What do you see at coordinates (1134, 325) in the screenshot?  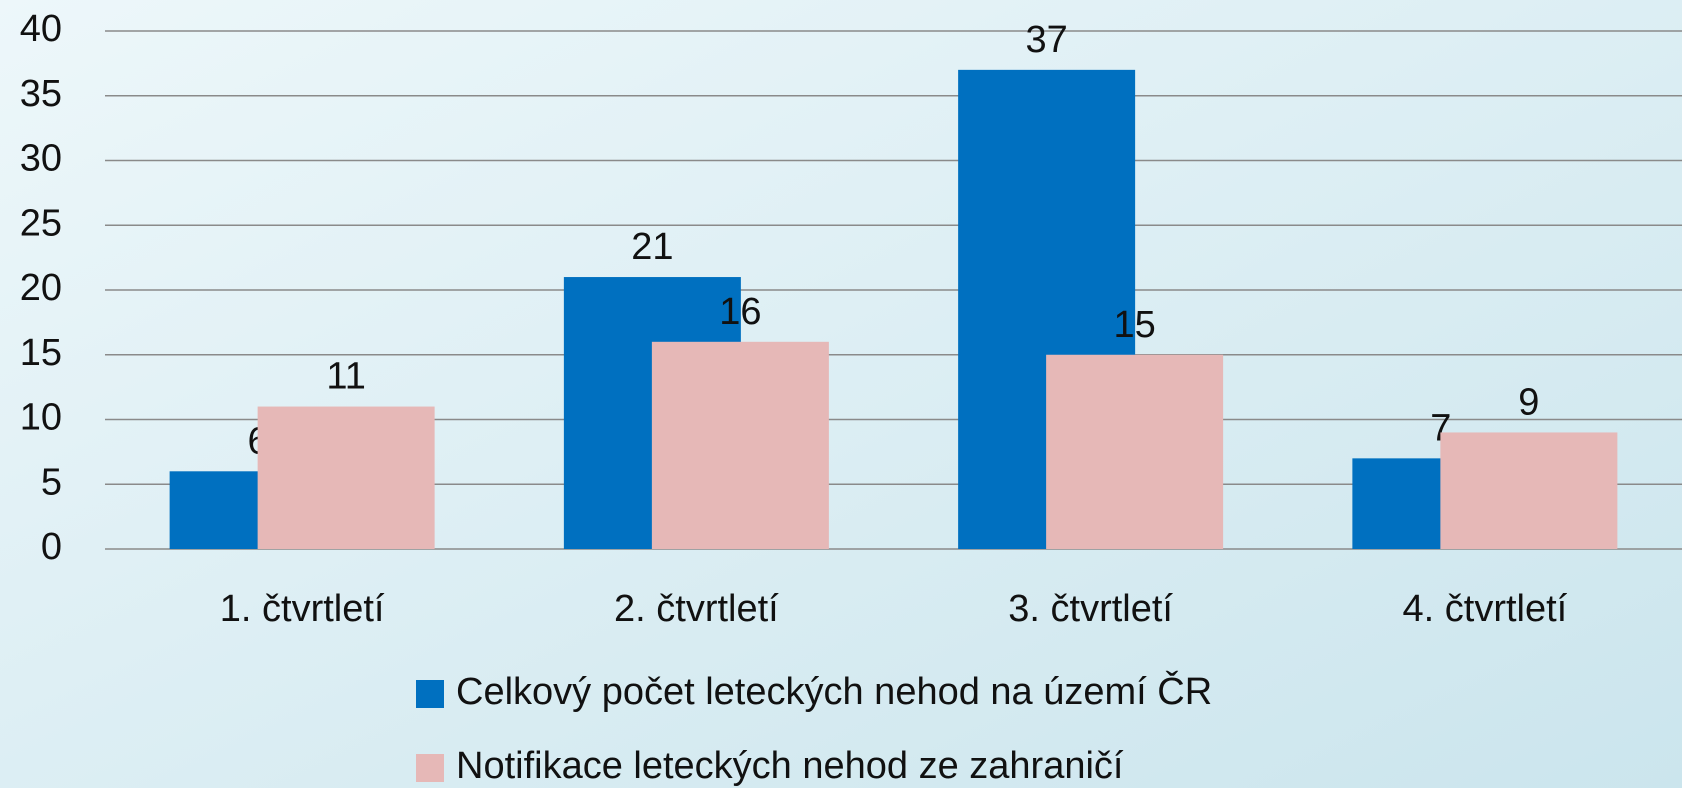 I see `data-label: 15` at bounding box center [1134, 325].